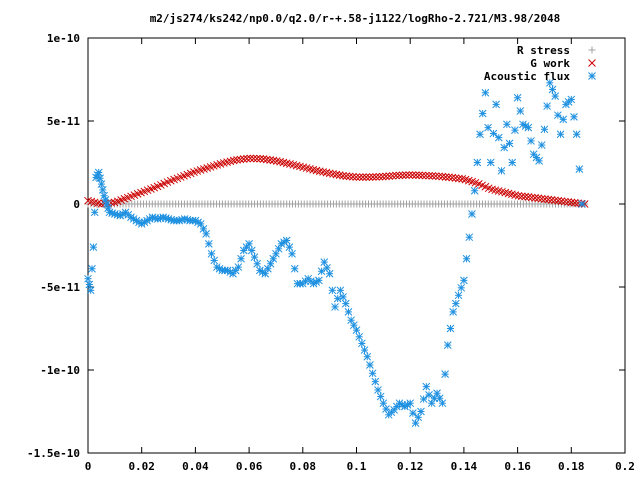  What do you see at coordinates (550, 63) in the screenshot?
I see `legend-label: G work` at bounding box center [550, 63].